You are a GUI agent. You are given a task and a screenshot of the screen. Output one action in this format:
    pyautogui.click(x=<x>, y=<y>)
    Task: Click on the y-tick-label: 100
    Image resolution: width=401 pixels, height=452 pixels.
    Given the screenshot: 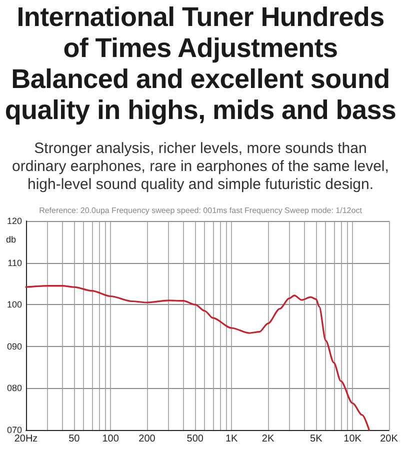 What is the action you would take?
    pyautogui.click(x=14, y=305)
    